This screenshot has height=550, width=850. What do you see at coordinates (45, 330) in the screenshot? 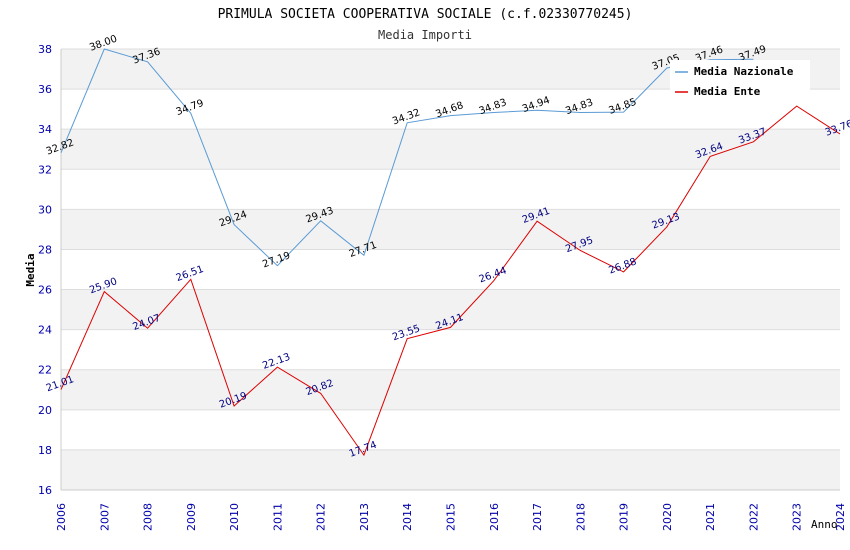
I see `y-tick-label: 24` at bounding box center [45, 330].